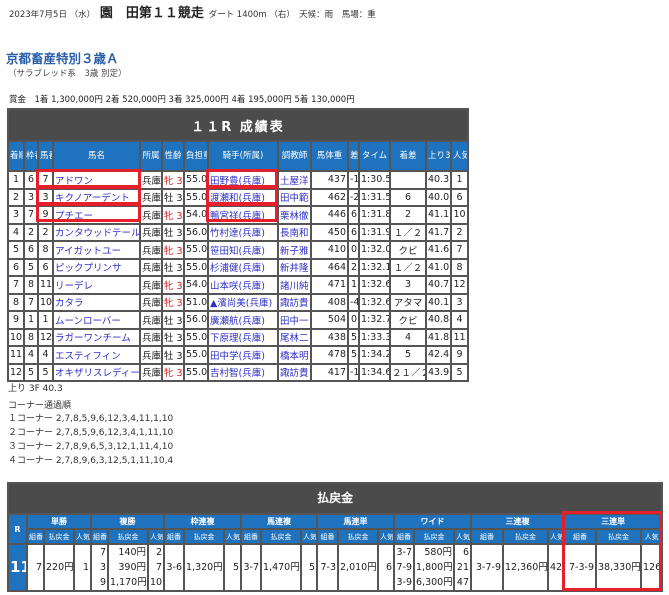 The width and height of the screenshot is (669, 595). What do you see at coordinates (316, 15) in the screenshot?
I see `weather: 天候：雨` at bounding box center [316, 15].